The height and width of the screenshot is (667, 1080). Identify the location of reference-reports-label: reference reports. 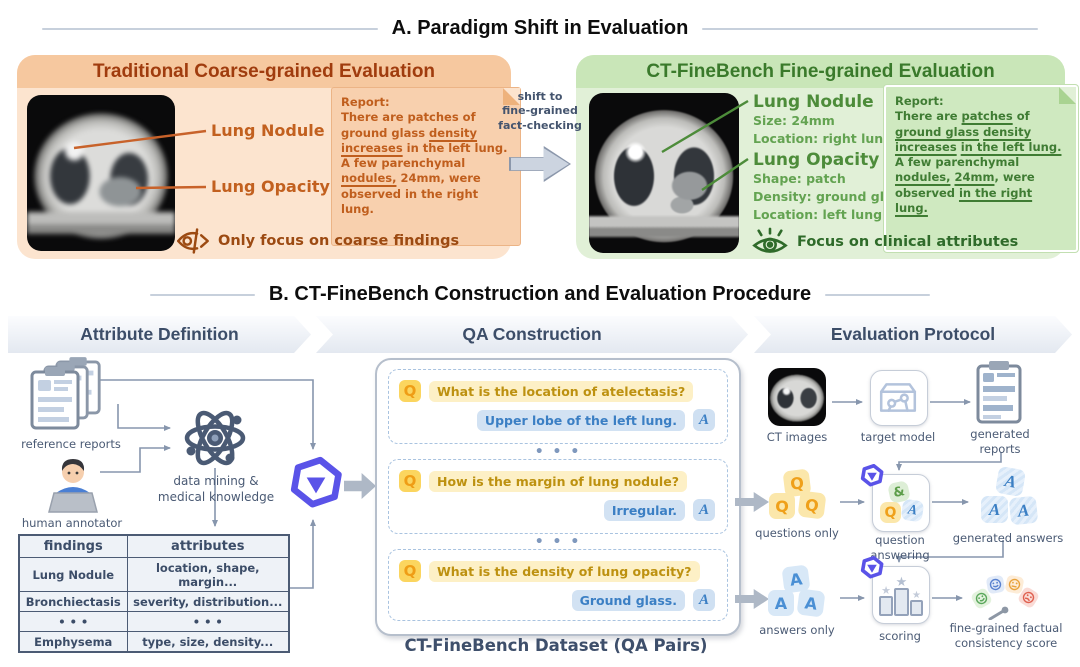
(71, 444).